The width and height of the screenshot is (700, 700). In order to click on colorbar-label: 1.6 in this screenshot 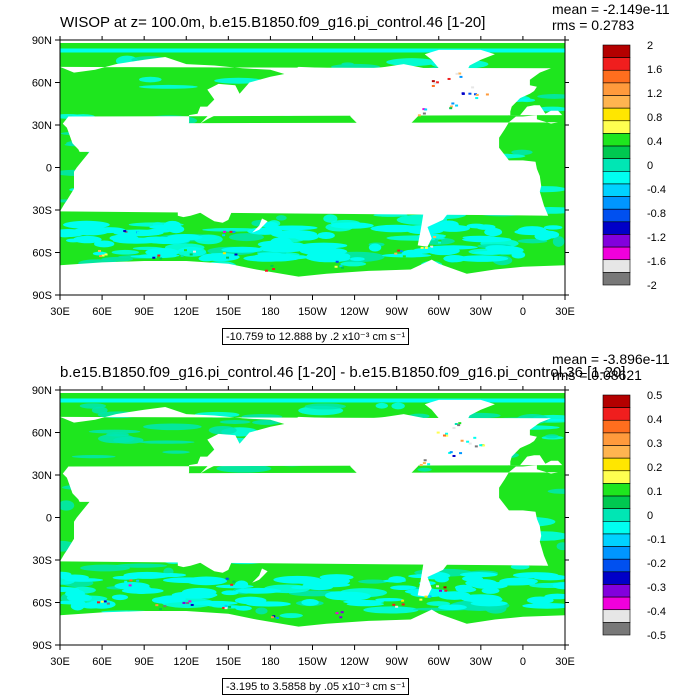, I will do `click(654, 70)`.